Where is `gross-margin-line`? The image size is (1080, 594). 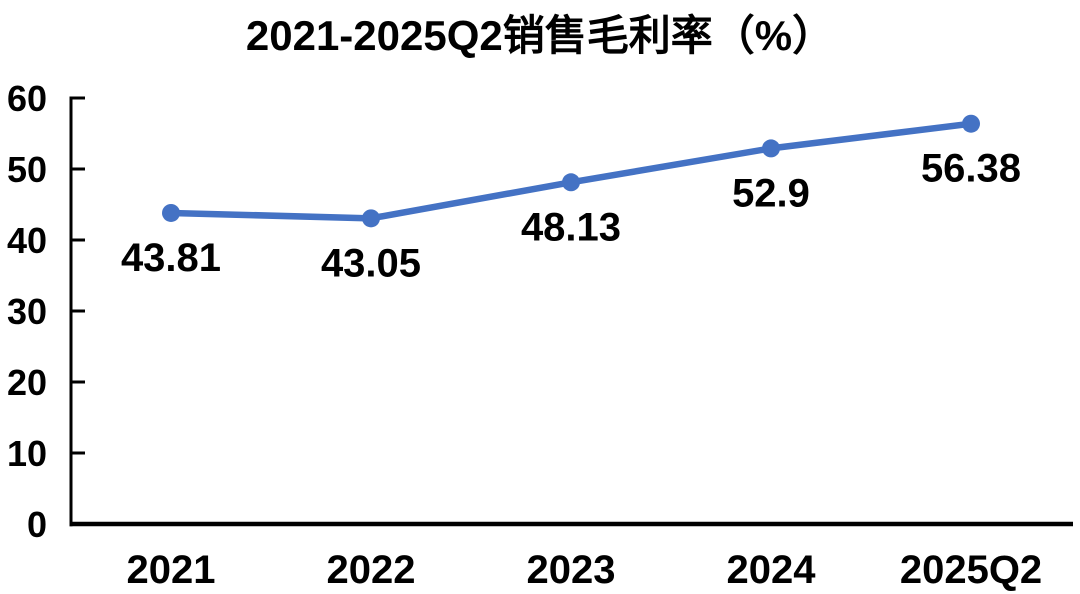 gross-margin-line is located at coordinates (571, 171).